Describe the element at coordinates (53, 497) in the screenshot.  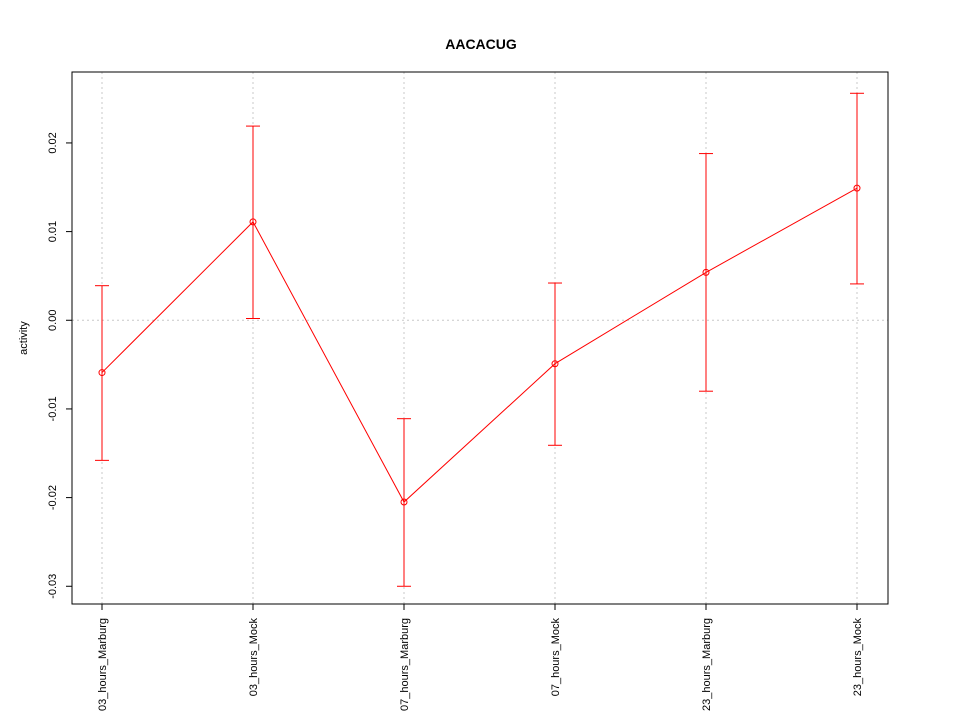
I see `y-tick-label: -0.02` at that location.